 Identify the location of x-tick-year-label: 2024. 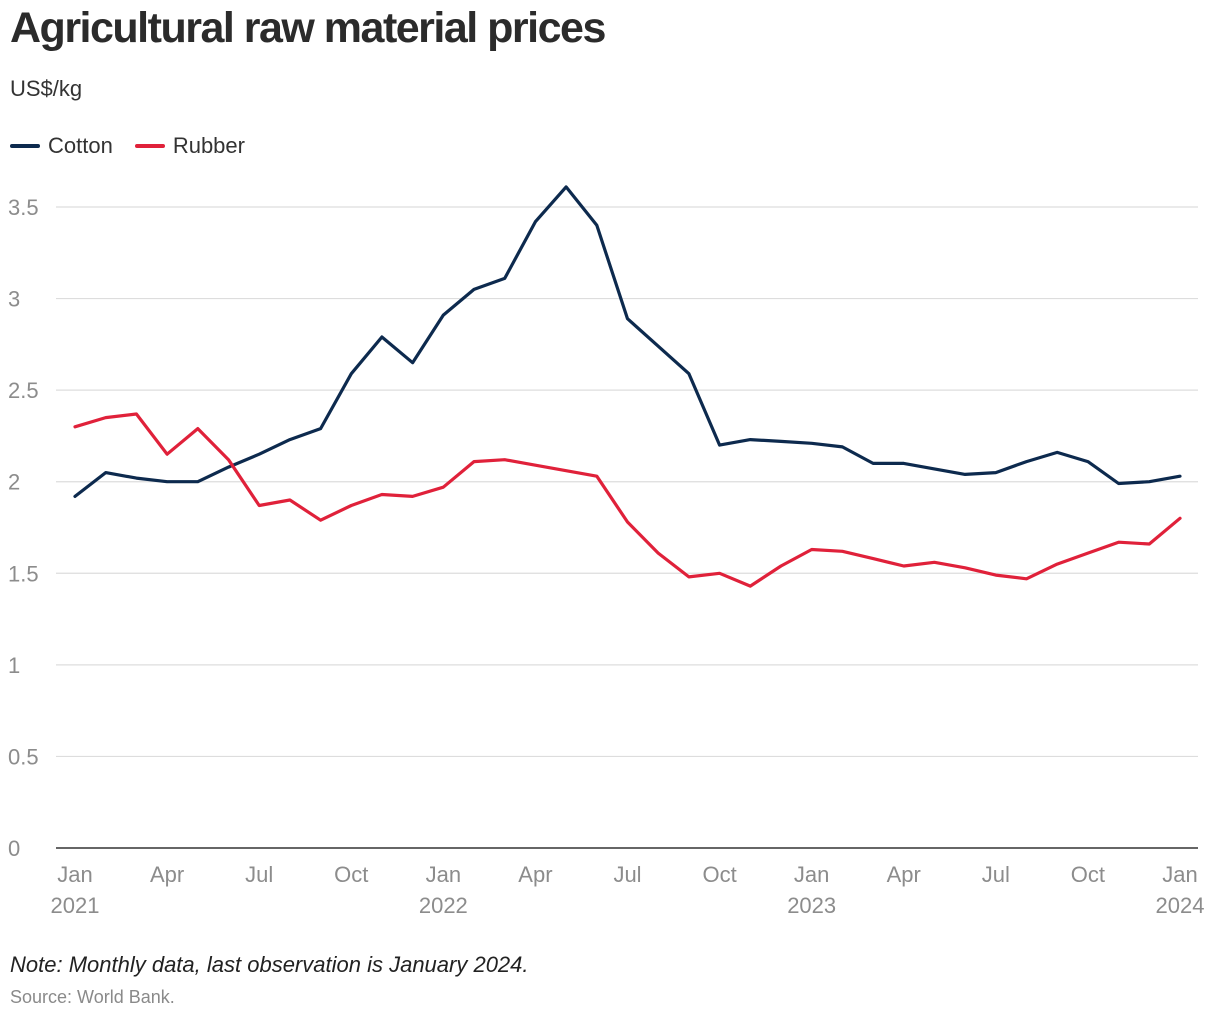
(1180, 905).